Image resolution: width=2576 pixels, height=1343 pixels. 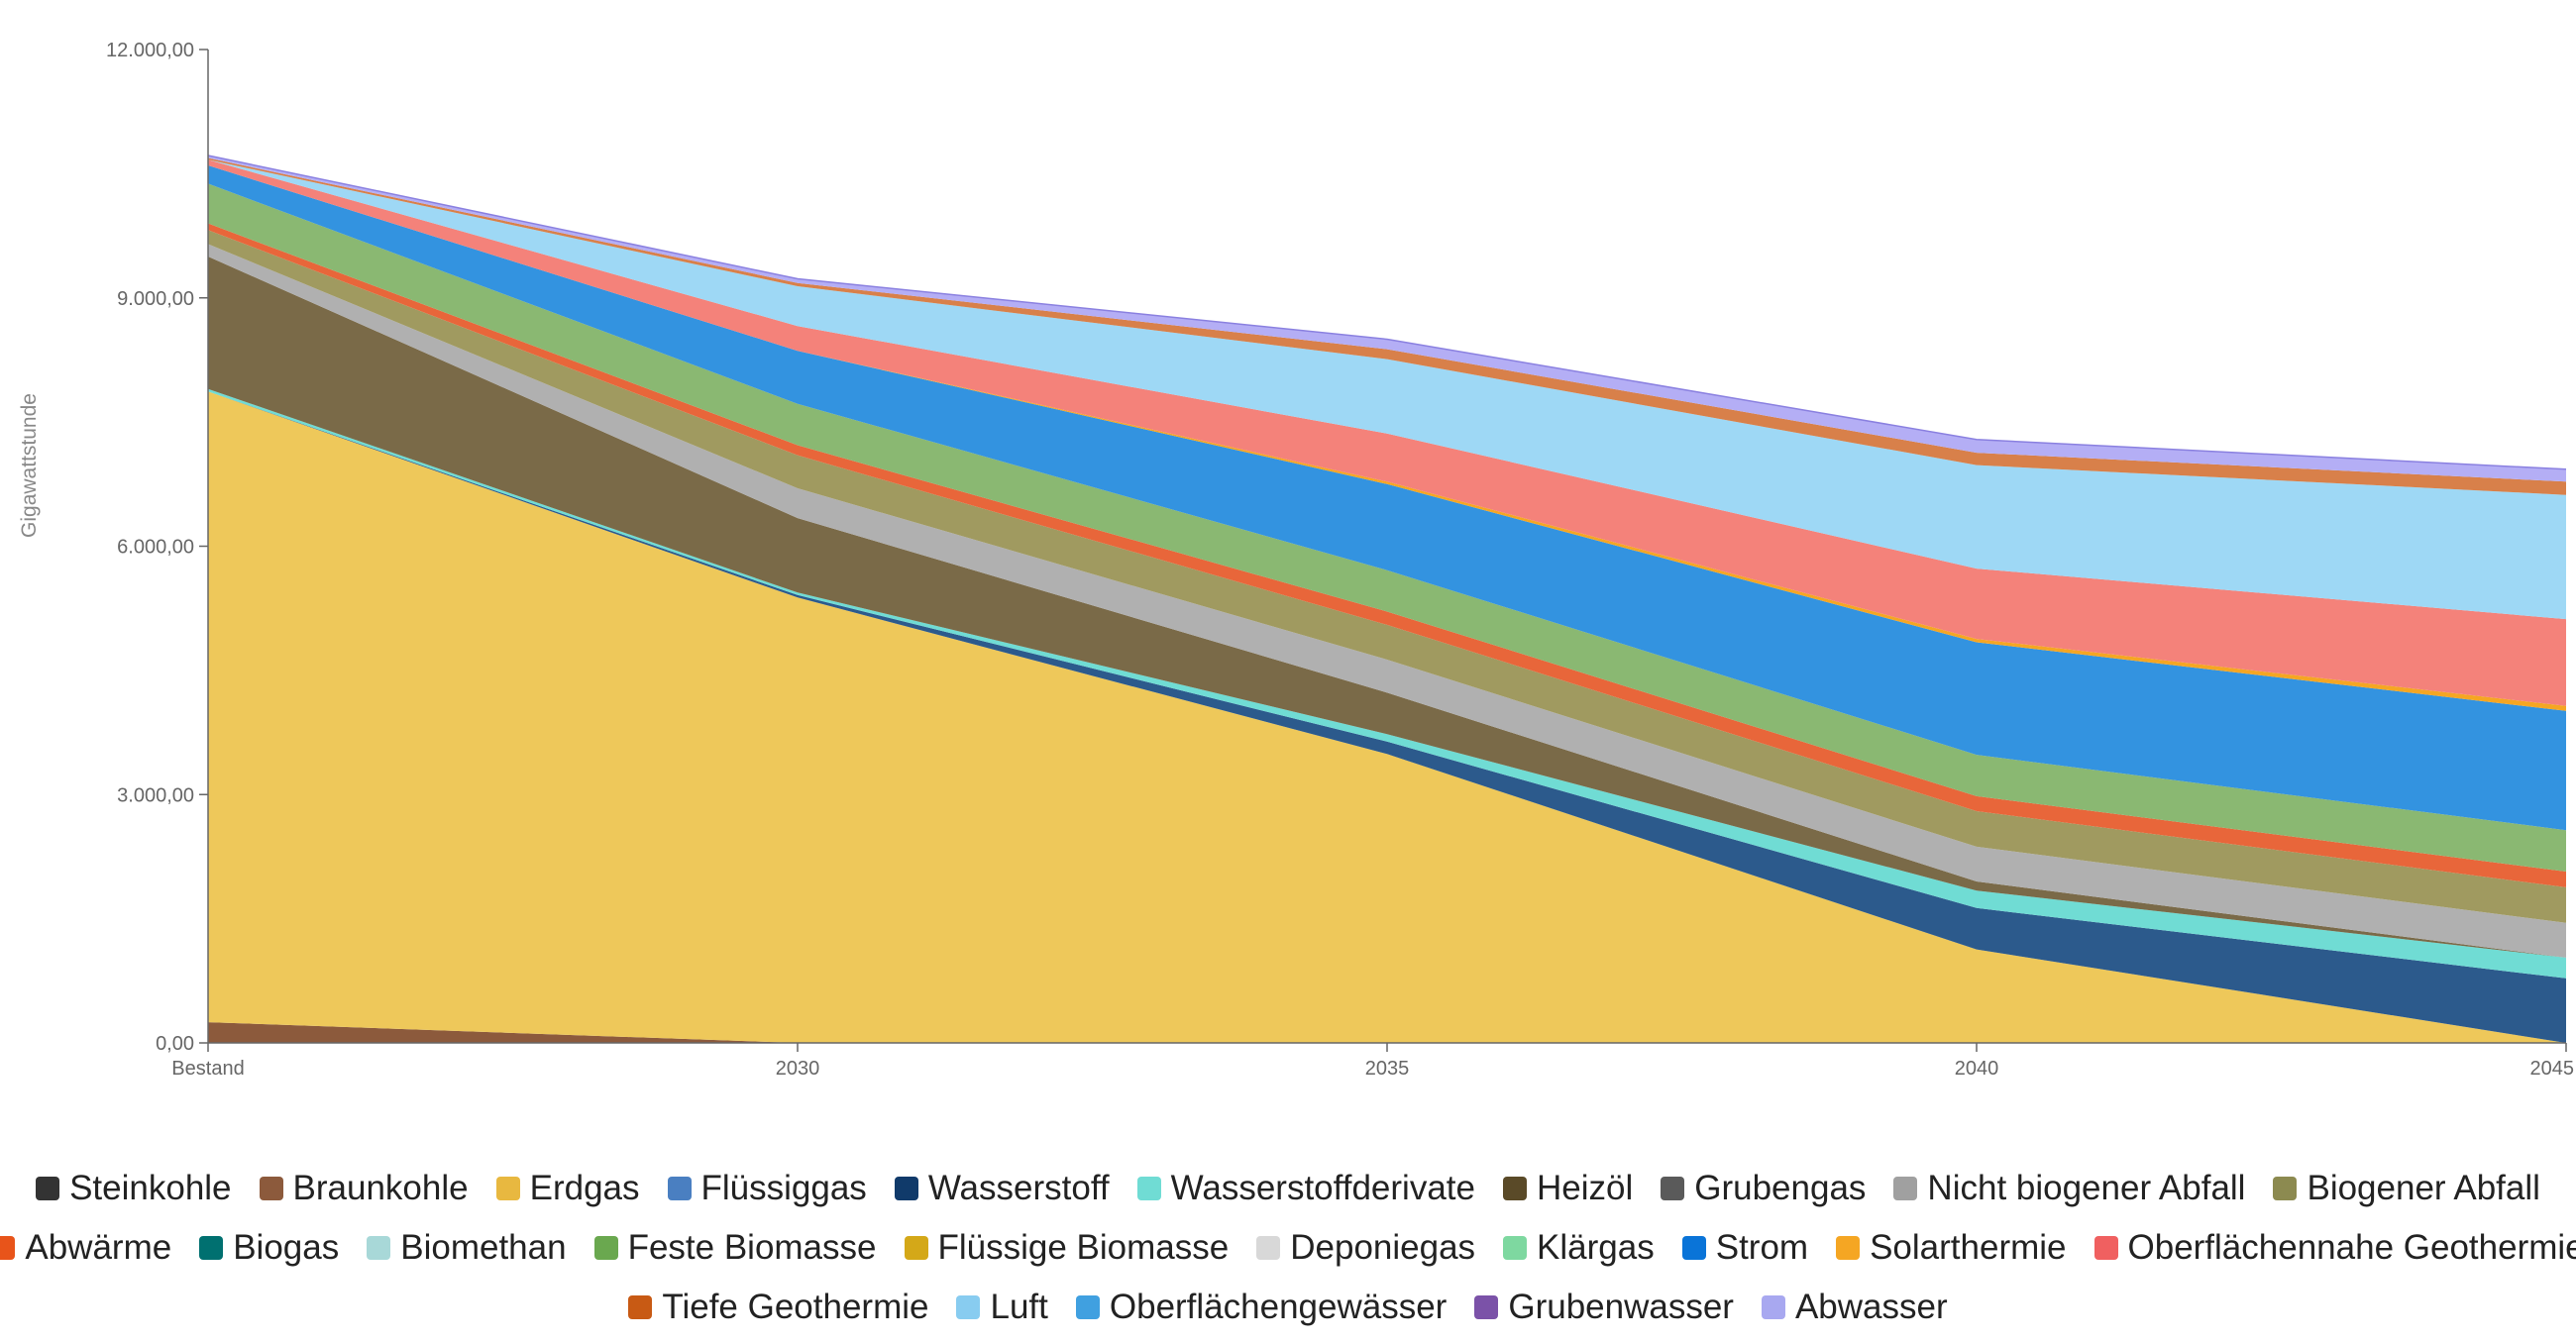 I want to click on legend-item-abwasser: Abwasser, so click(x=1854, y=1307).